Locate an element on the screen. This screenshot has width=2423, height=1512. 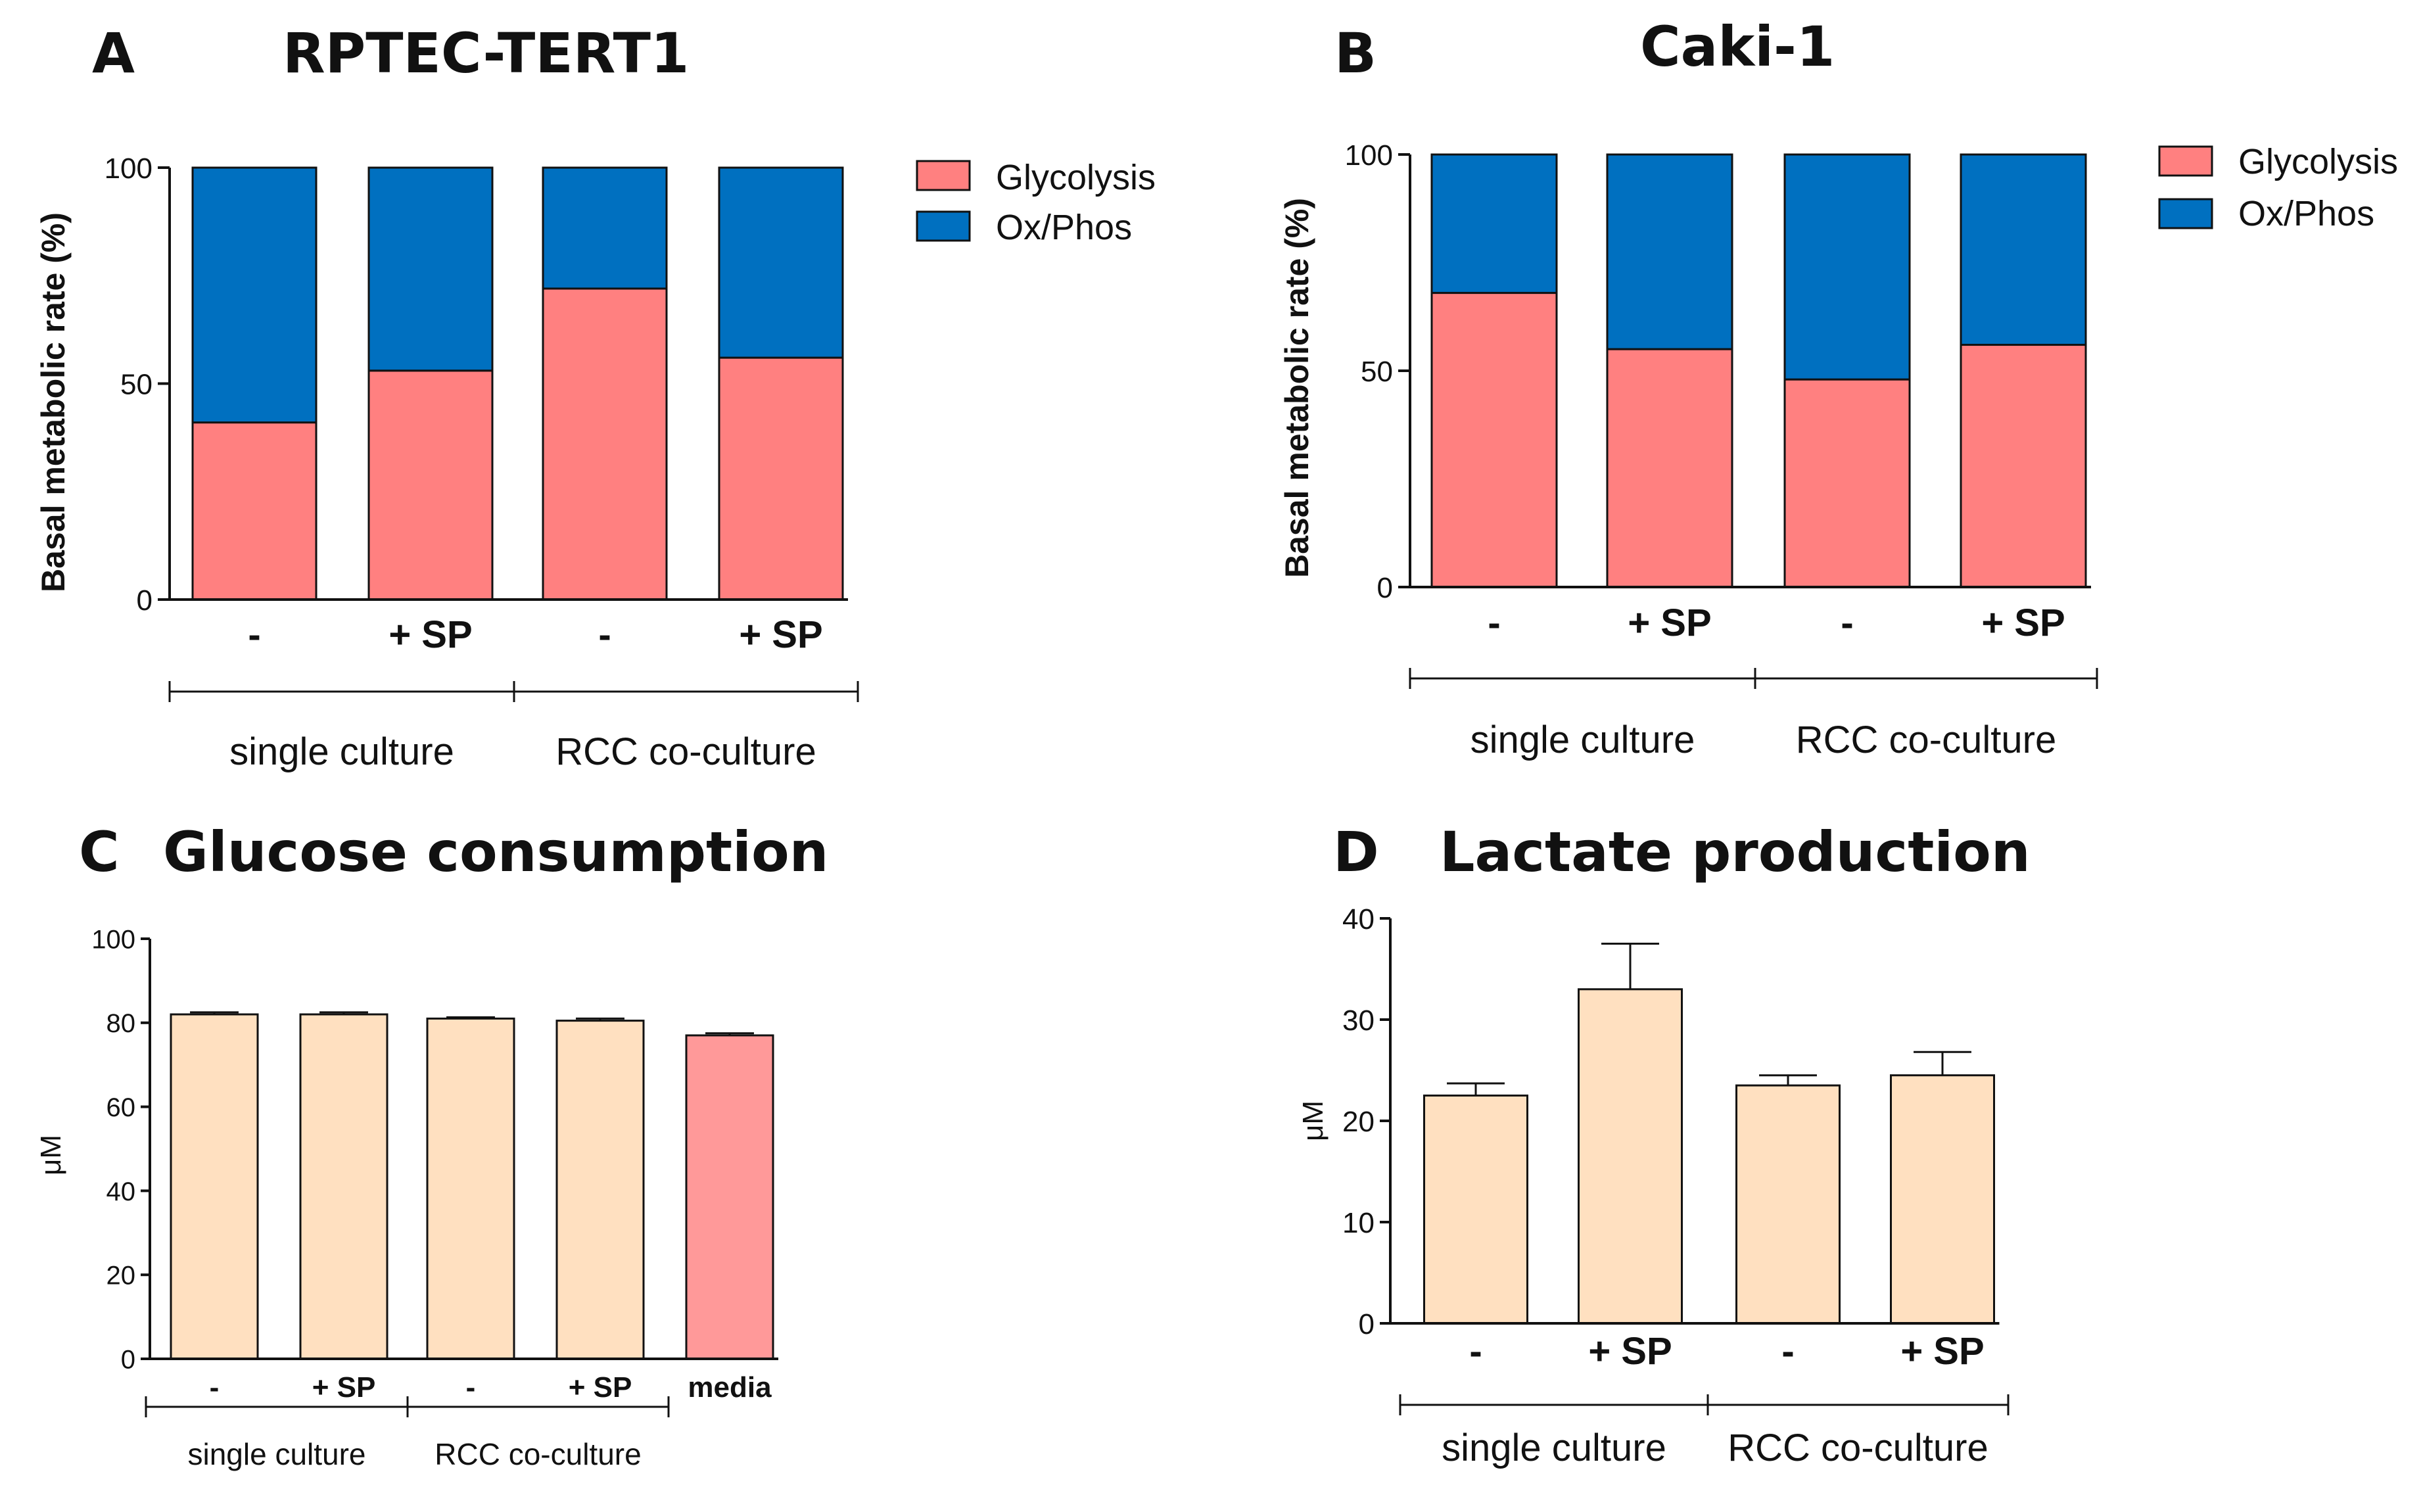
panel-c-letter: C is located at coordinates (99, 852).